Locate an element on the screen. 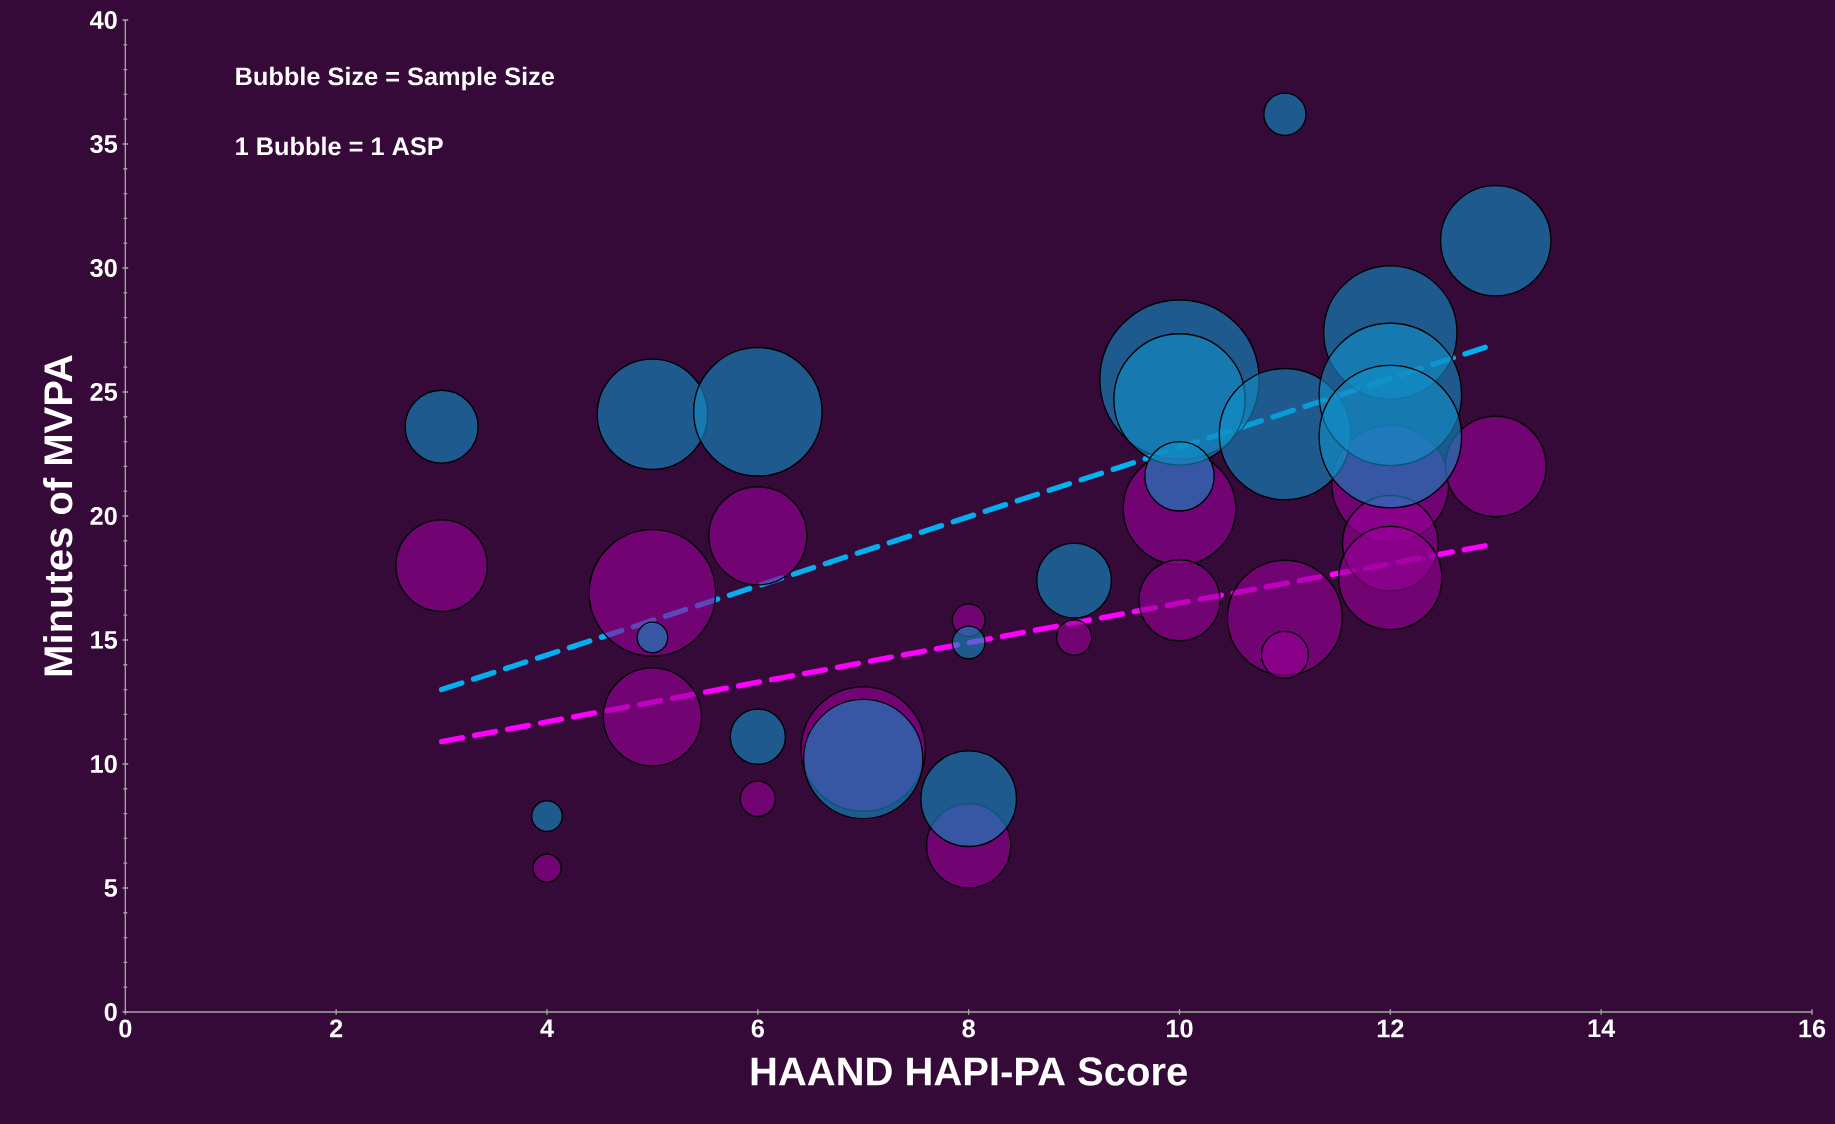 Image resolution: width=1835 pixels, height=1124 pixels. y-tick-label: 0 is located at coordinates (110, 1012).